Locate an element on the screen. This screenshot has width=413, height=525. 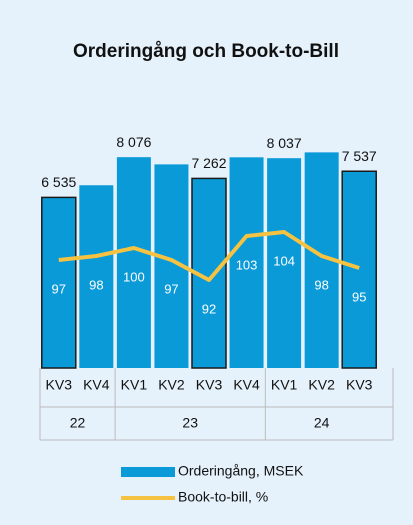
group-label: 22 is located at coordinates (78, 423).